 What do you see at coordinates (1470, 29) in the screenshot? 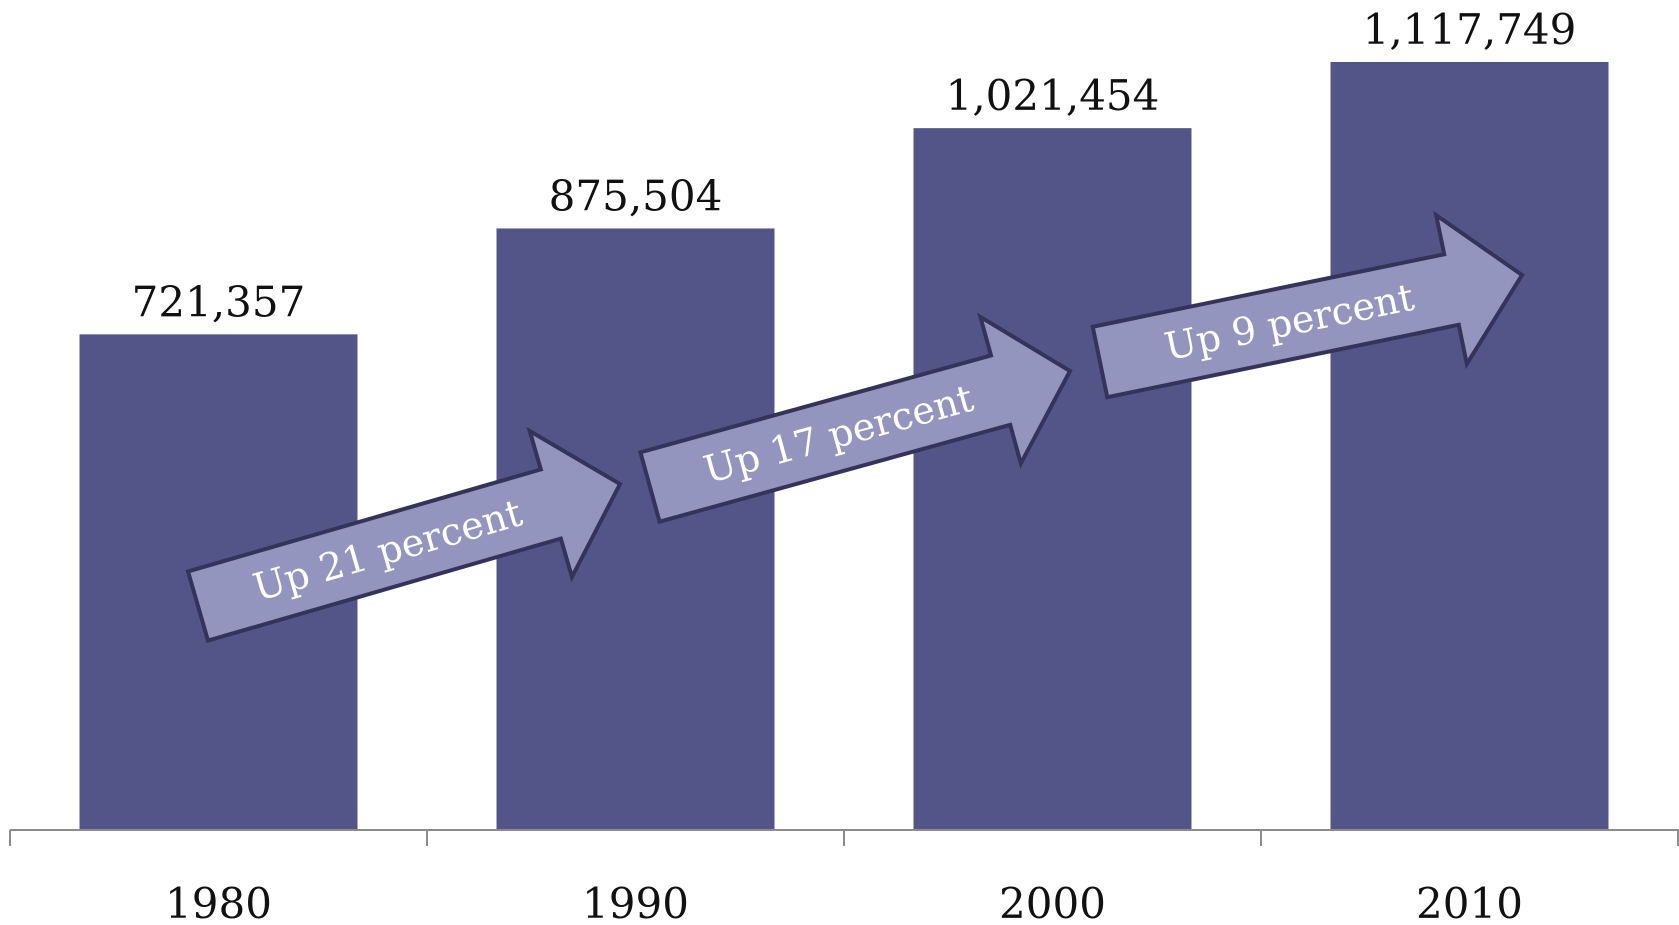
I see `value-label-2010: 1,117,749` at bounding box center [1470, 29].